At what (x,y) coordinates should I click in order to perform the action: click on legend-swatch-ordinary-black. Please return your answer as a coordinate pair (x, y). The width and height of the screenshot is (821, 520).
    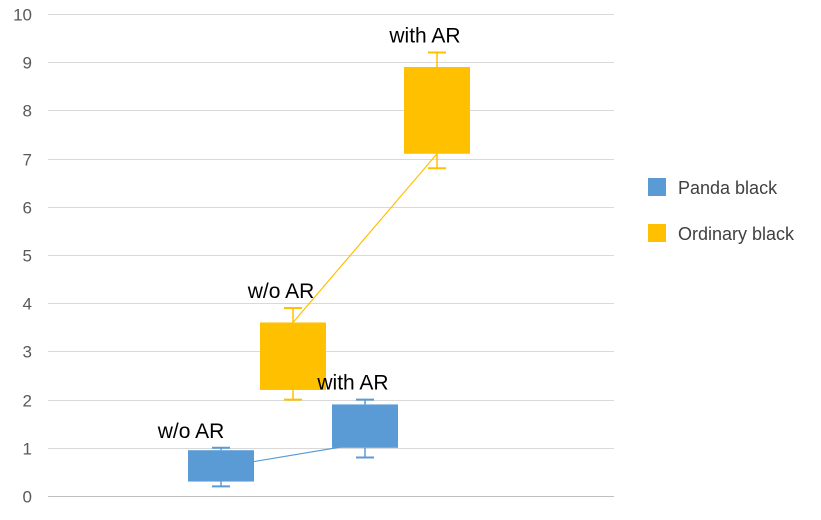
    Looking at the image, I should click on (657, 233).